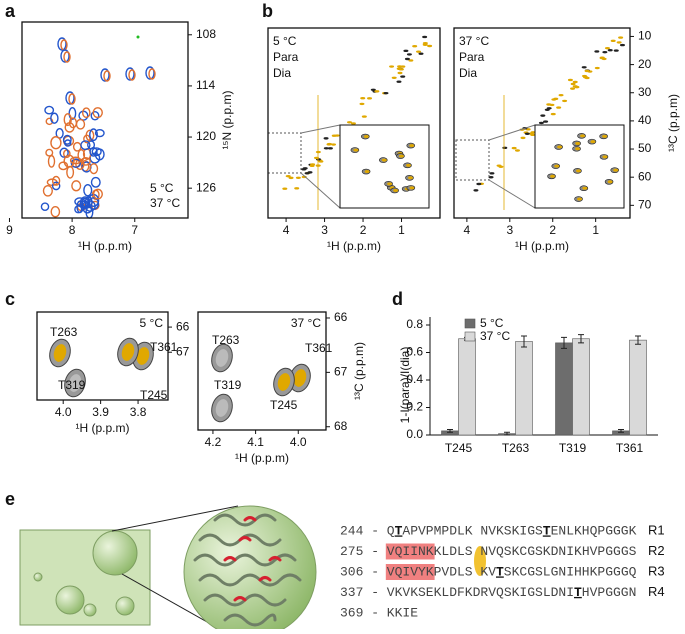 Image resolution: width=685 pixels, height=634 pixels. What do you see at coordinates (630, 448) in the screenshot?
I see `x-tick-label: T361` at bounding box center [630, 448].